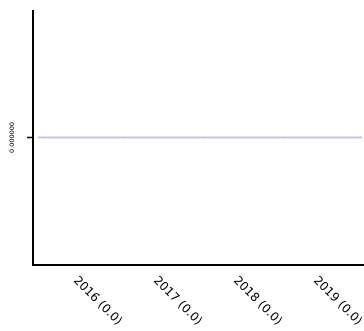  What do you see at coordinates (98, 299) in the screenshot?
I see `x-tick-label: 2016 (0.0)` at bounding box center [98, 299].